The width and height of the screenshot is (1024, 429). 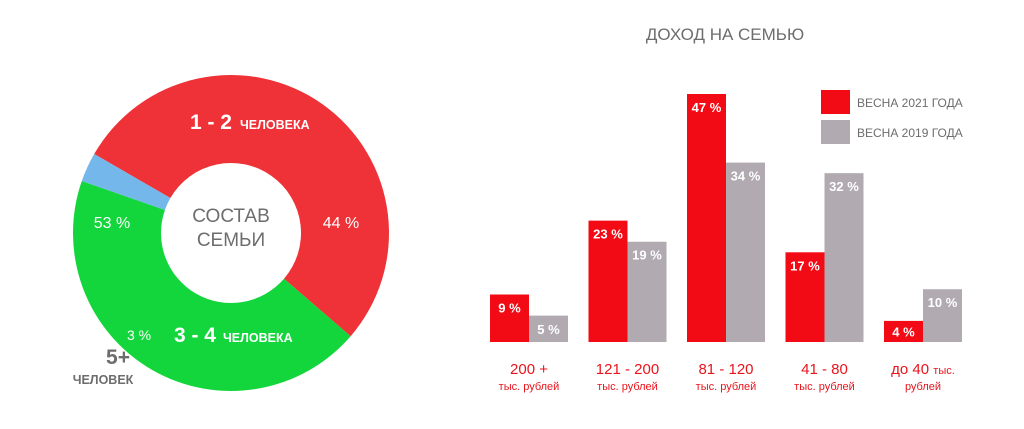 What do you see at coordinates (529, 369) in the screenshot?
I see `category-label: 200 +` at bounding box center [529, 369].